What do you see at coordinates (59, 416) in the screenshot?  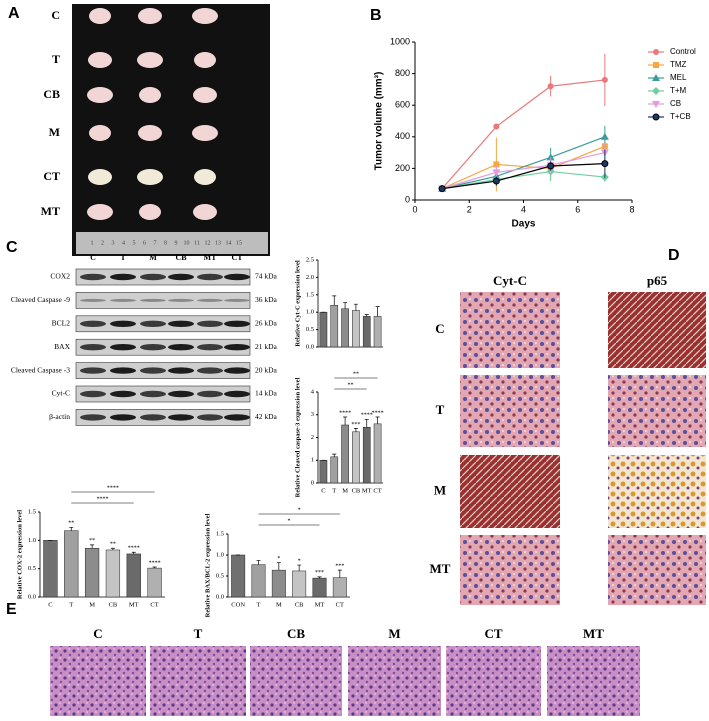 I see `protein-label: β-actin` at bounding box center [59, 416].